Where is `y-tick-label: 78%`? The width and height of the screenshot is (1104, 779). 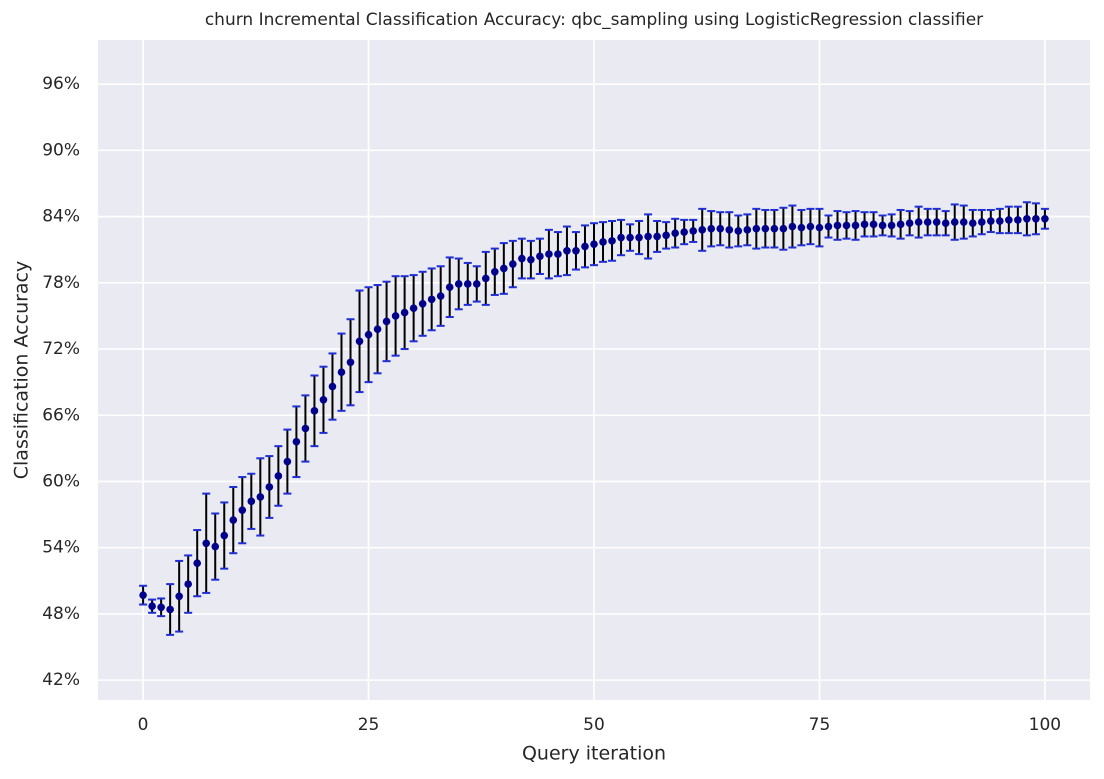
y-tick-label: 78% is located at coordinates (61, 283).